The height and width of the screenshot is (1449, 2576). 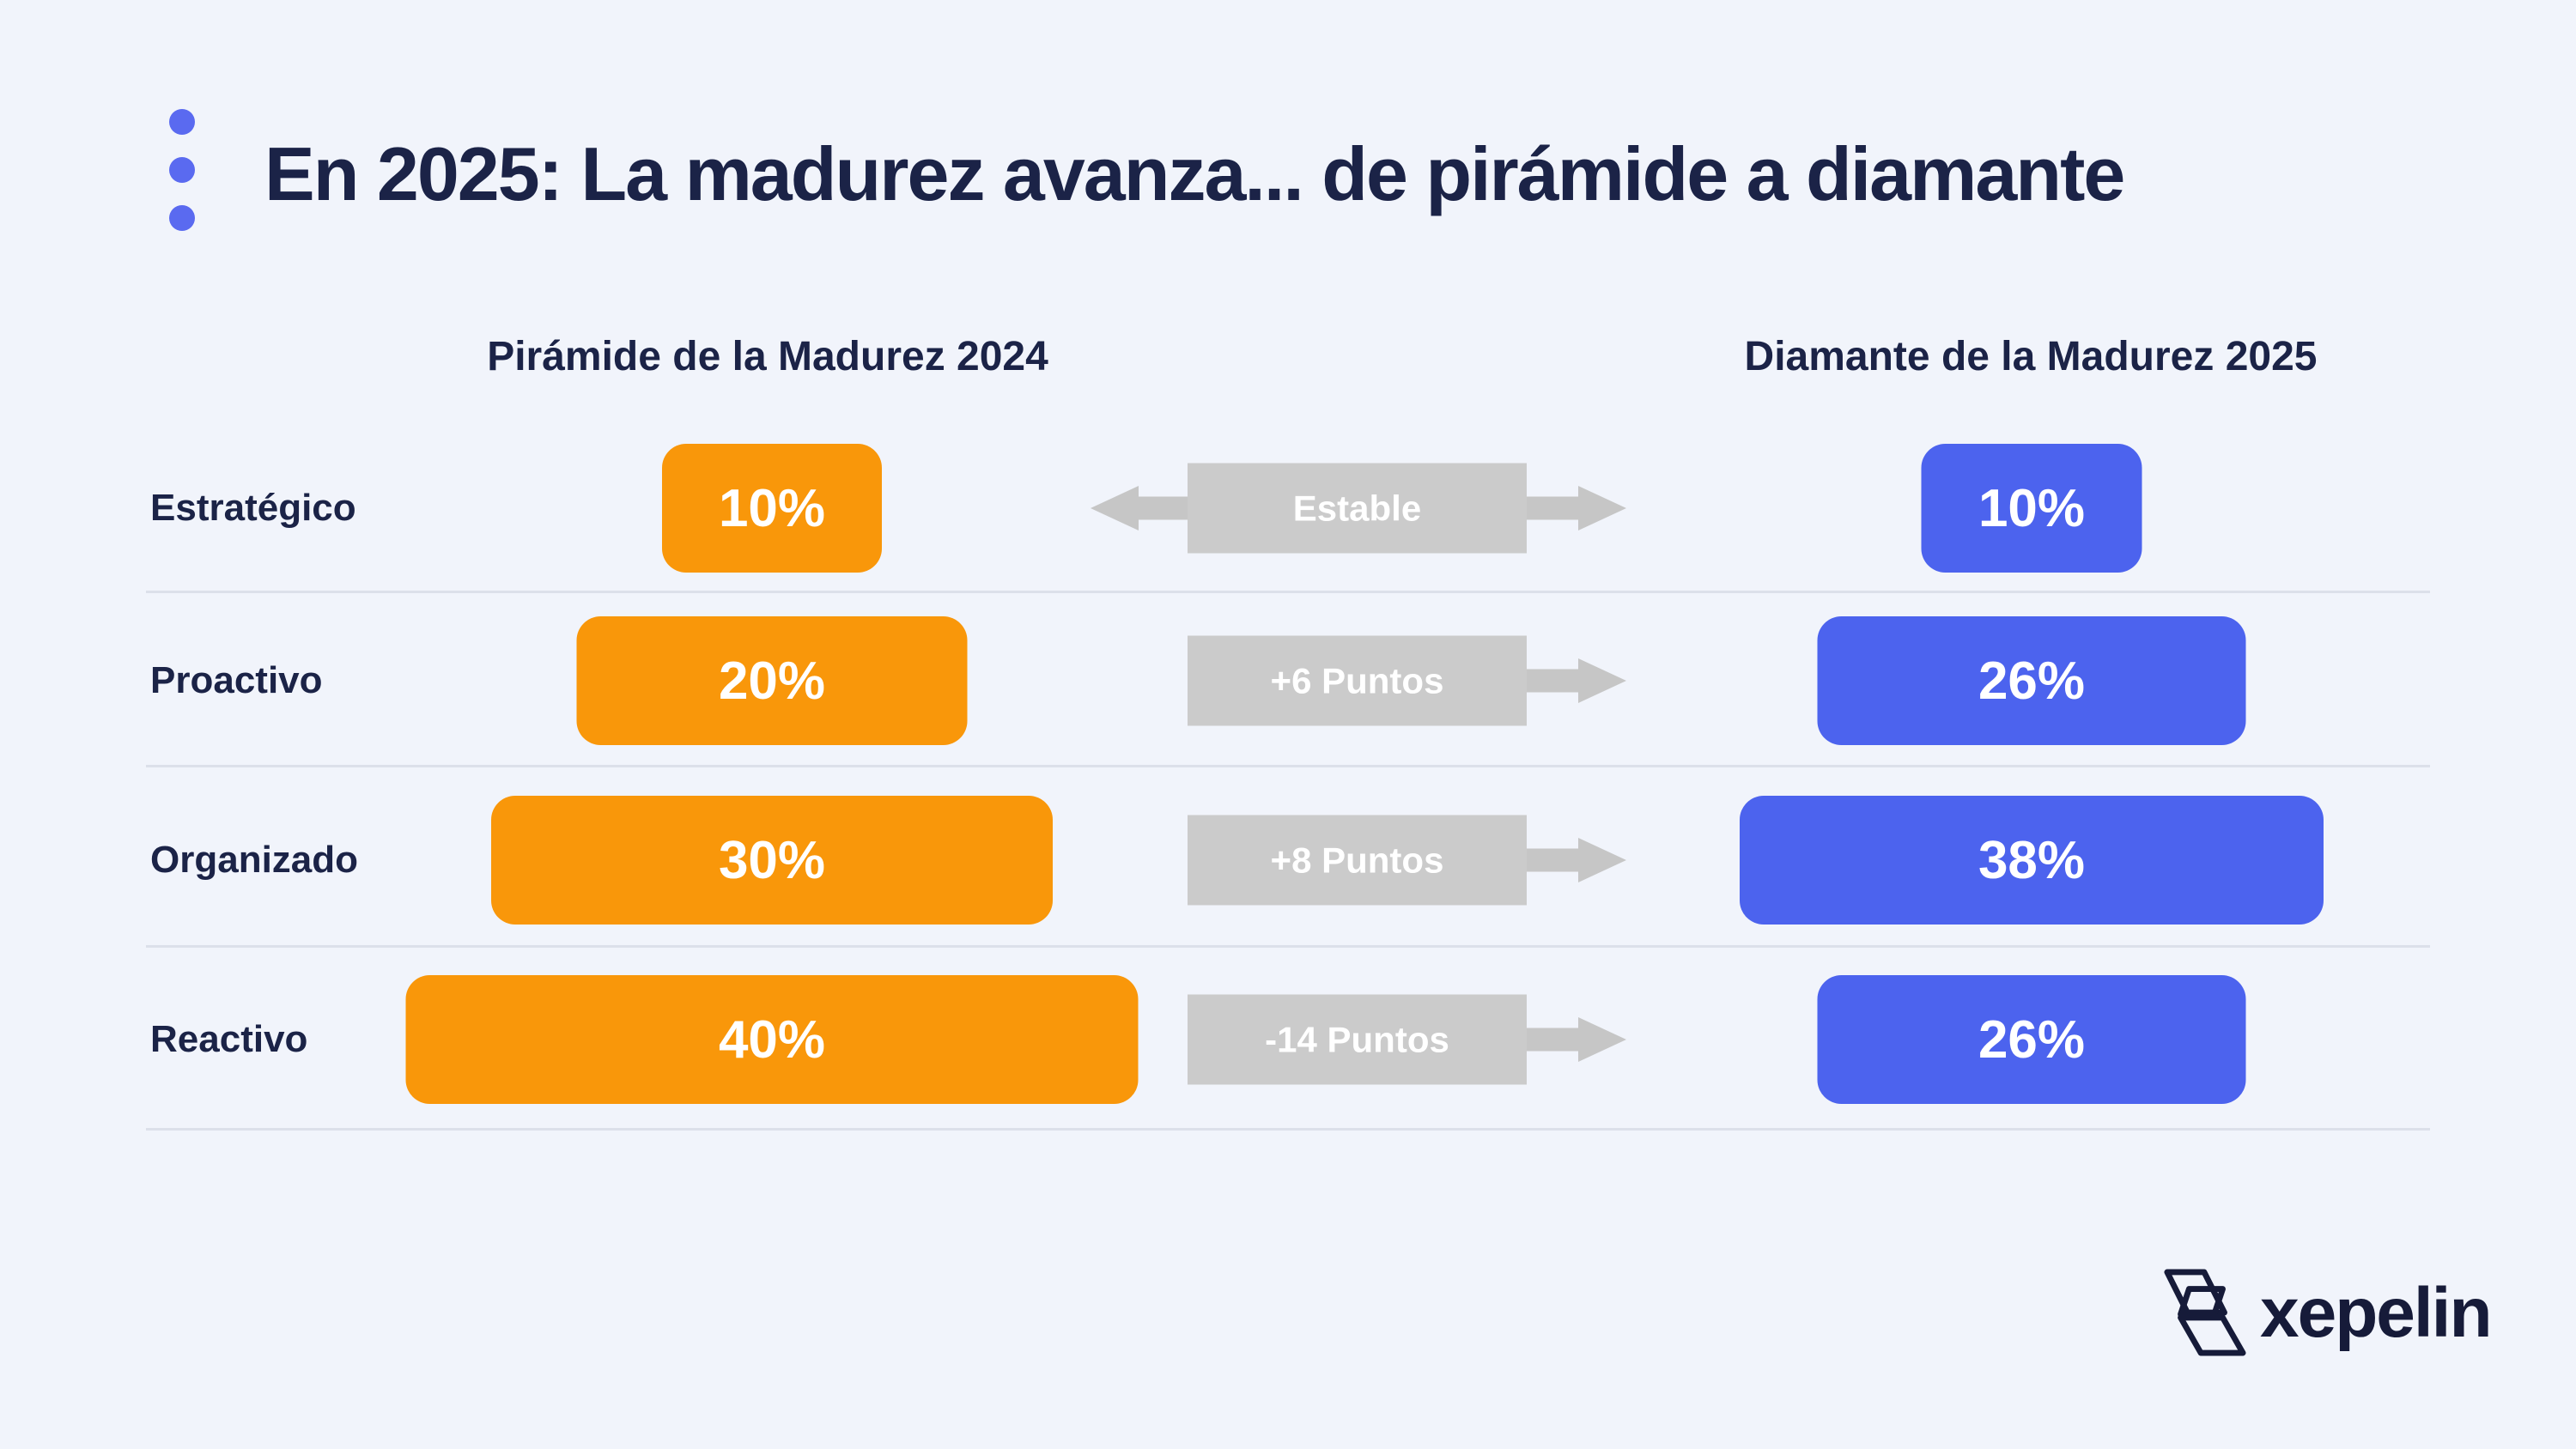 I want to click on row-label: Organizado, so click(x=254, y=860).